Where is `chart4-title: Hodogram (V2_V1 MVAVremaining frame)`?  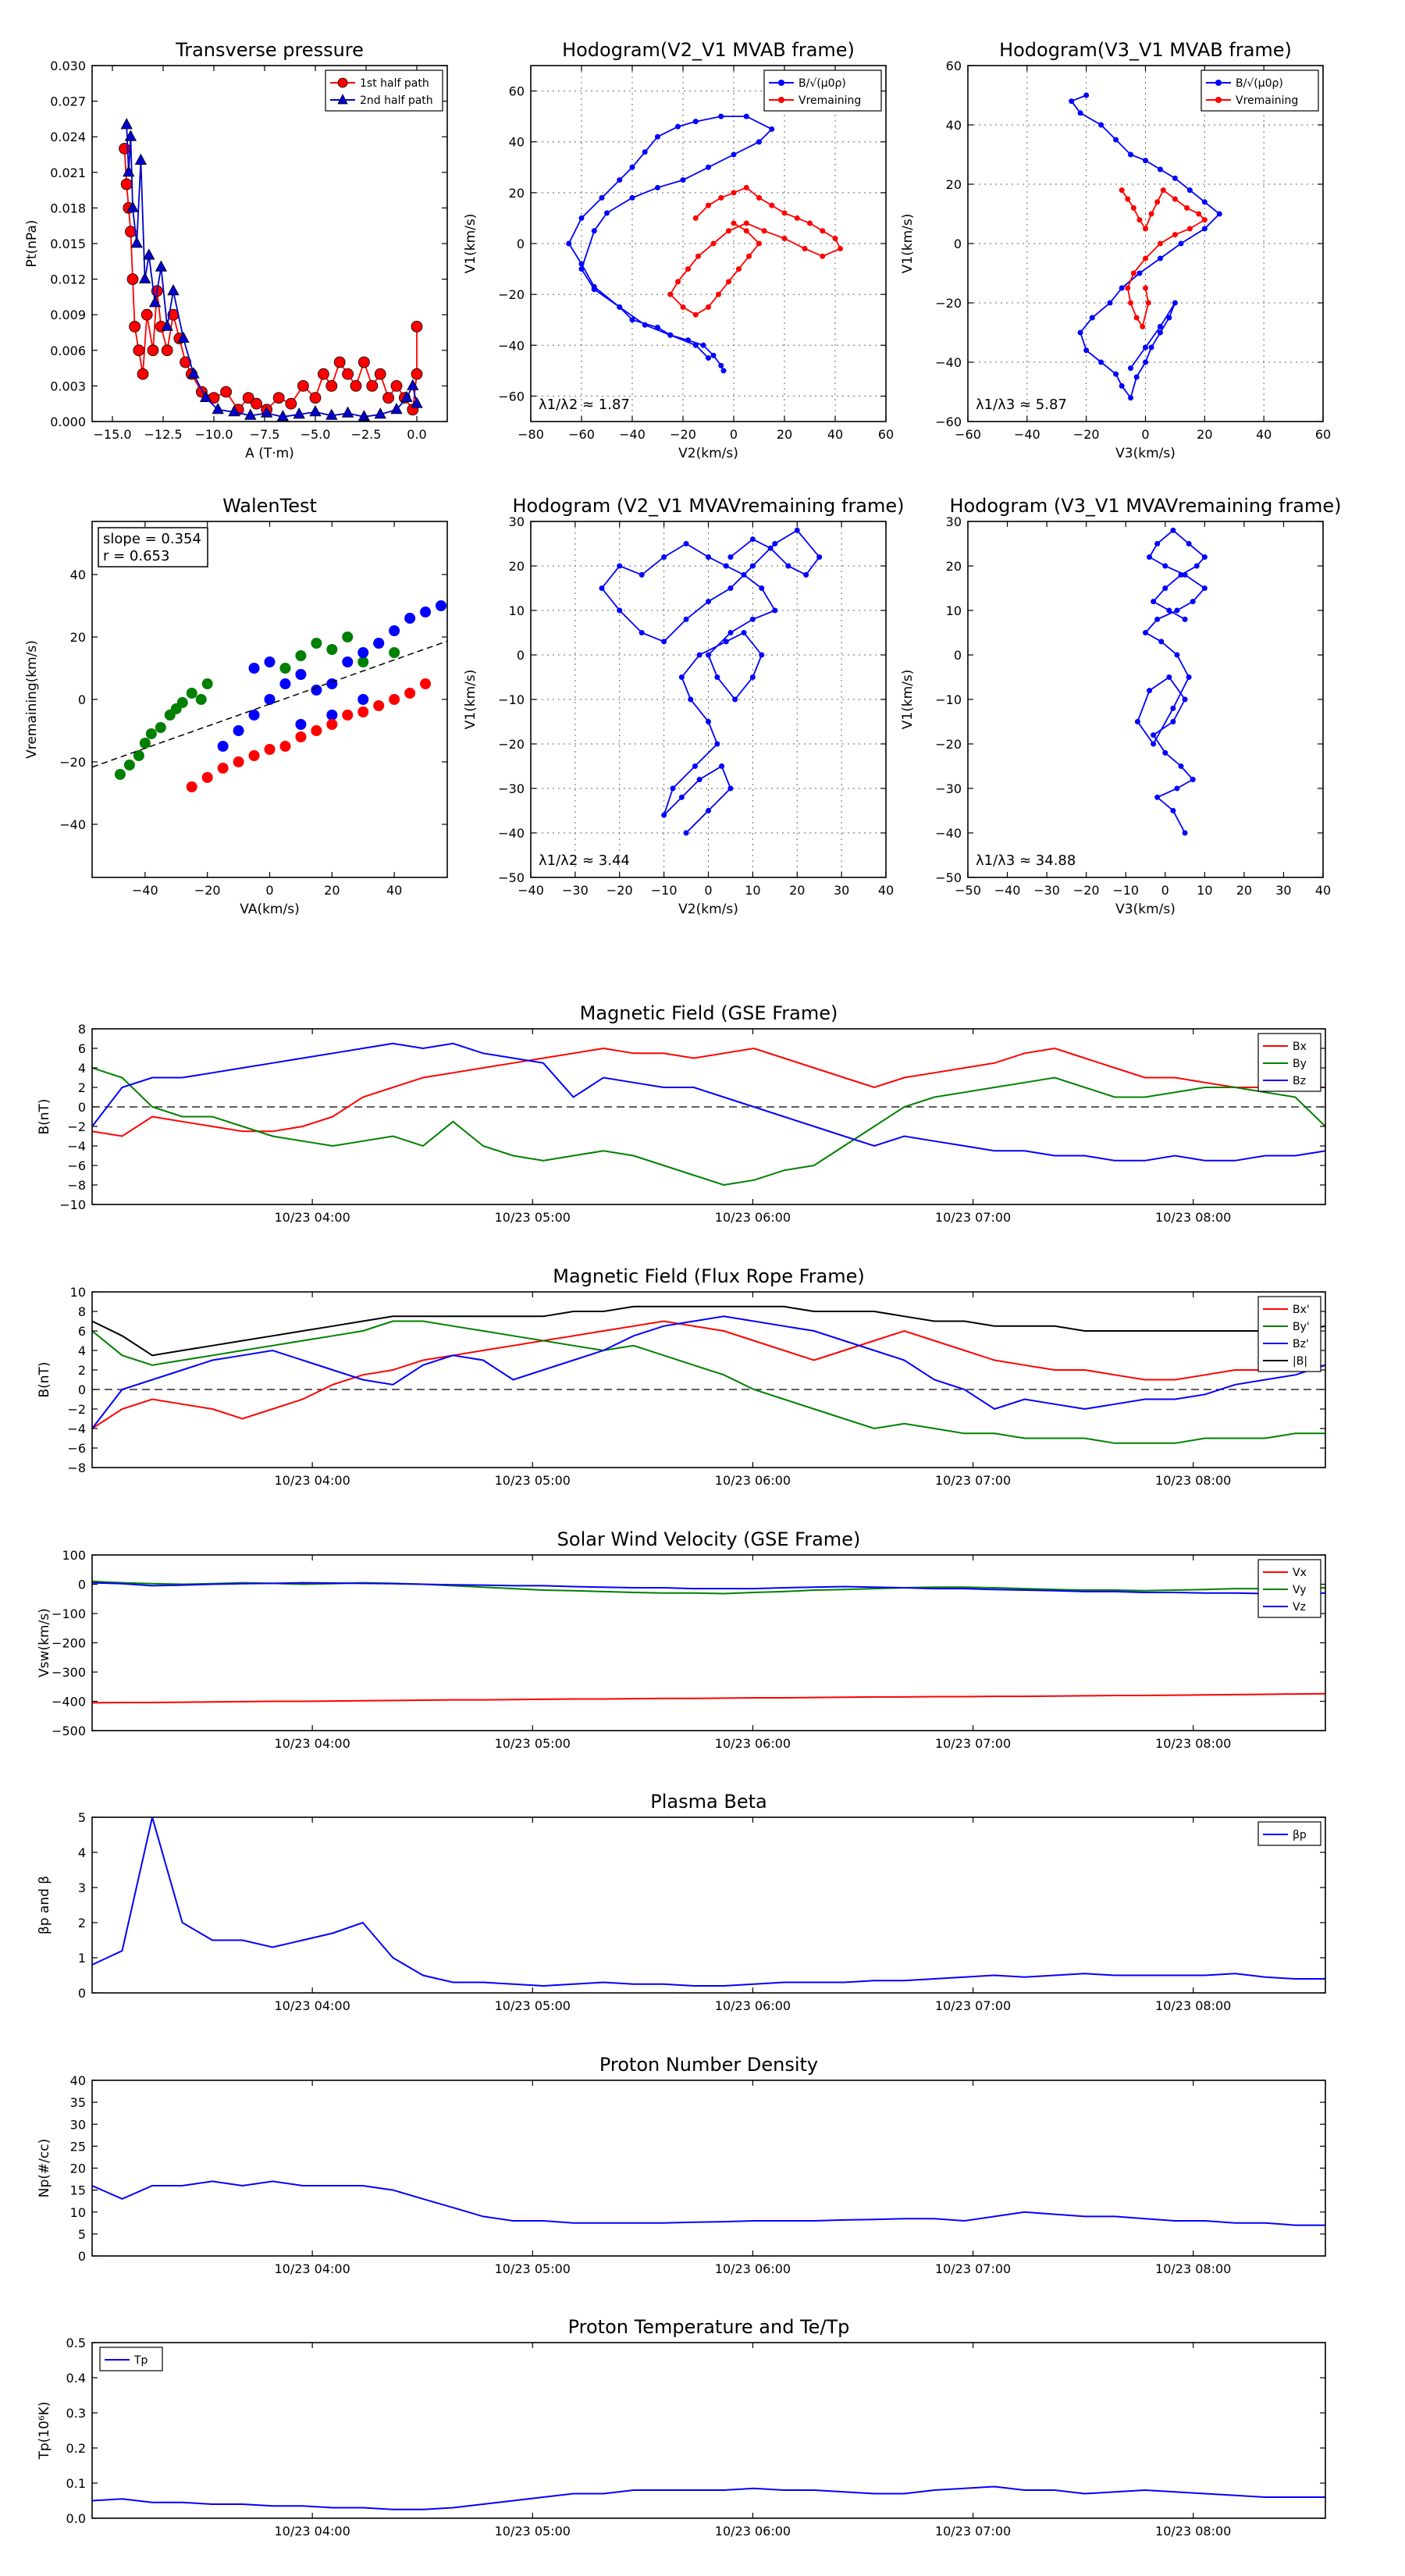 chart4-title: Hodogram (V2_V1 MVAVremaining frame) is located at coordinates (708, 506).